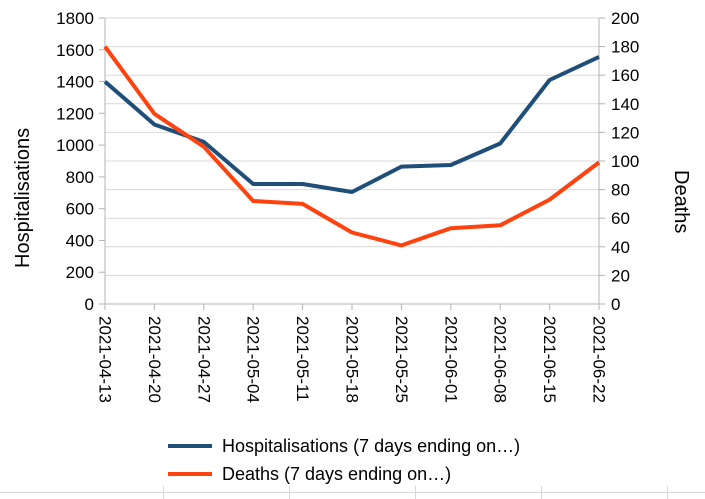 Image resolution: width=705 pixels, height=499 pixels. What do you see at coordinates (549, 359) in the screenshot?
I see `x-axis-date-label: 2021-06-15` at bounding box center [549, 359].